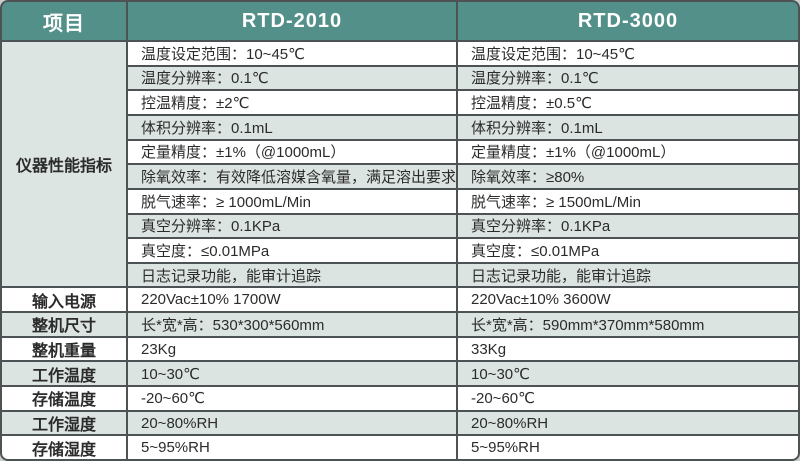 The height and width of the screenshot is (461, 800). What do you see at coordinates (292, 300) in the screenshot?
I see `input-power-rtd2010: 220Vac±10% 1700W` at bounding box center [292, 300].